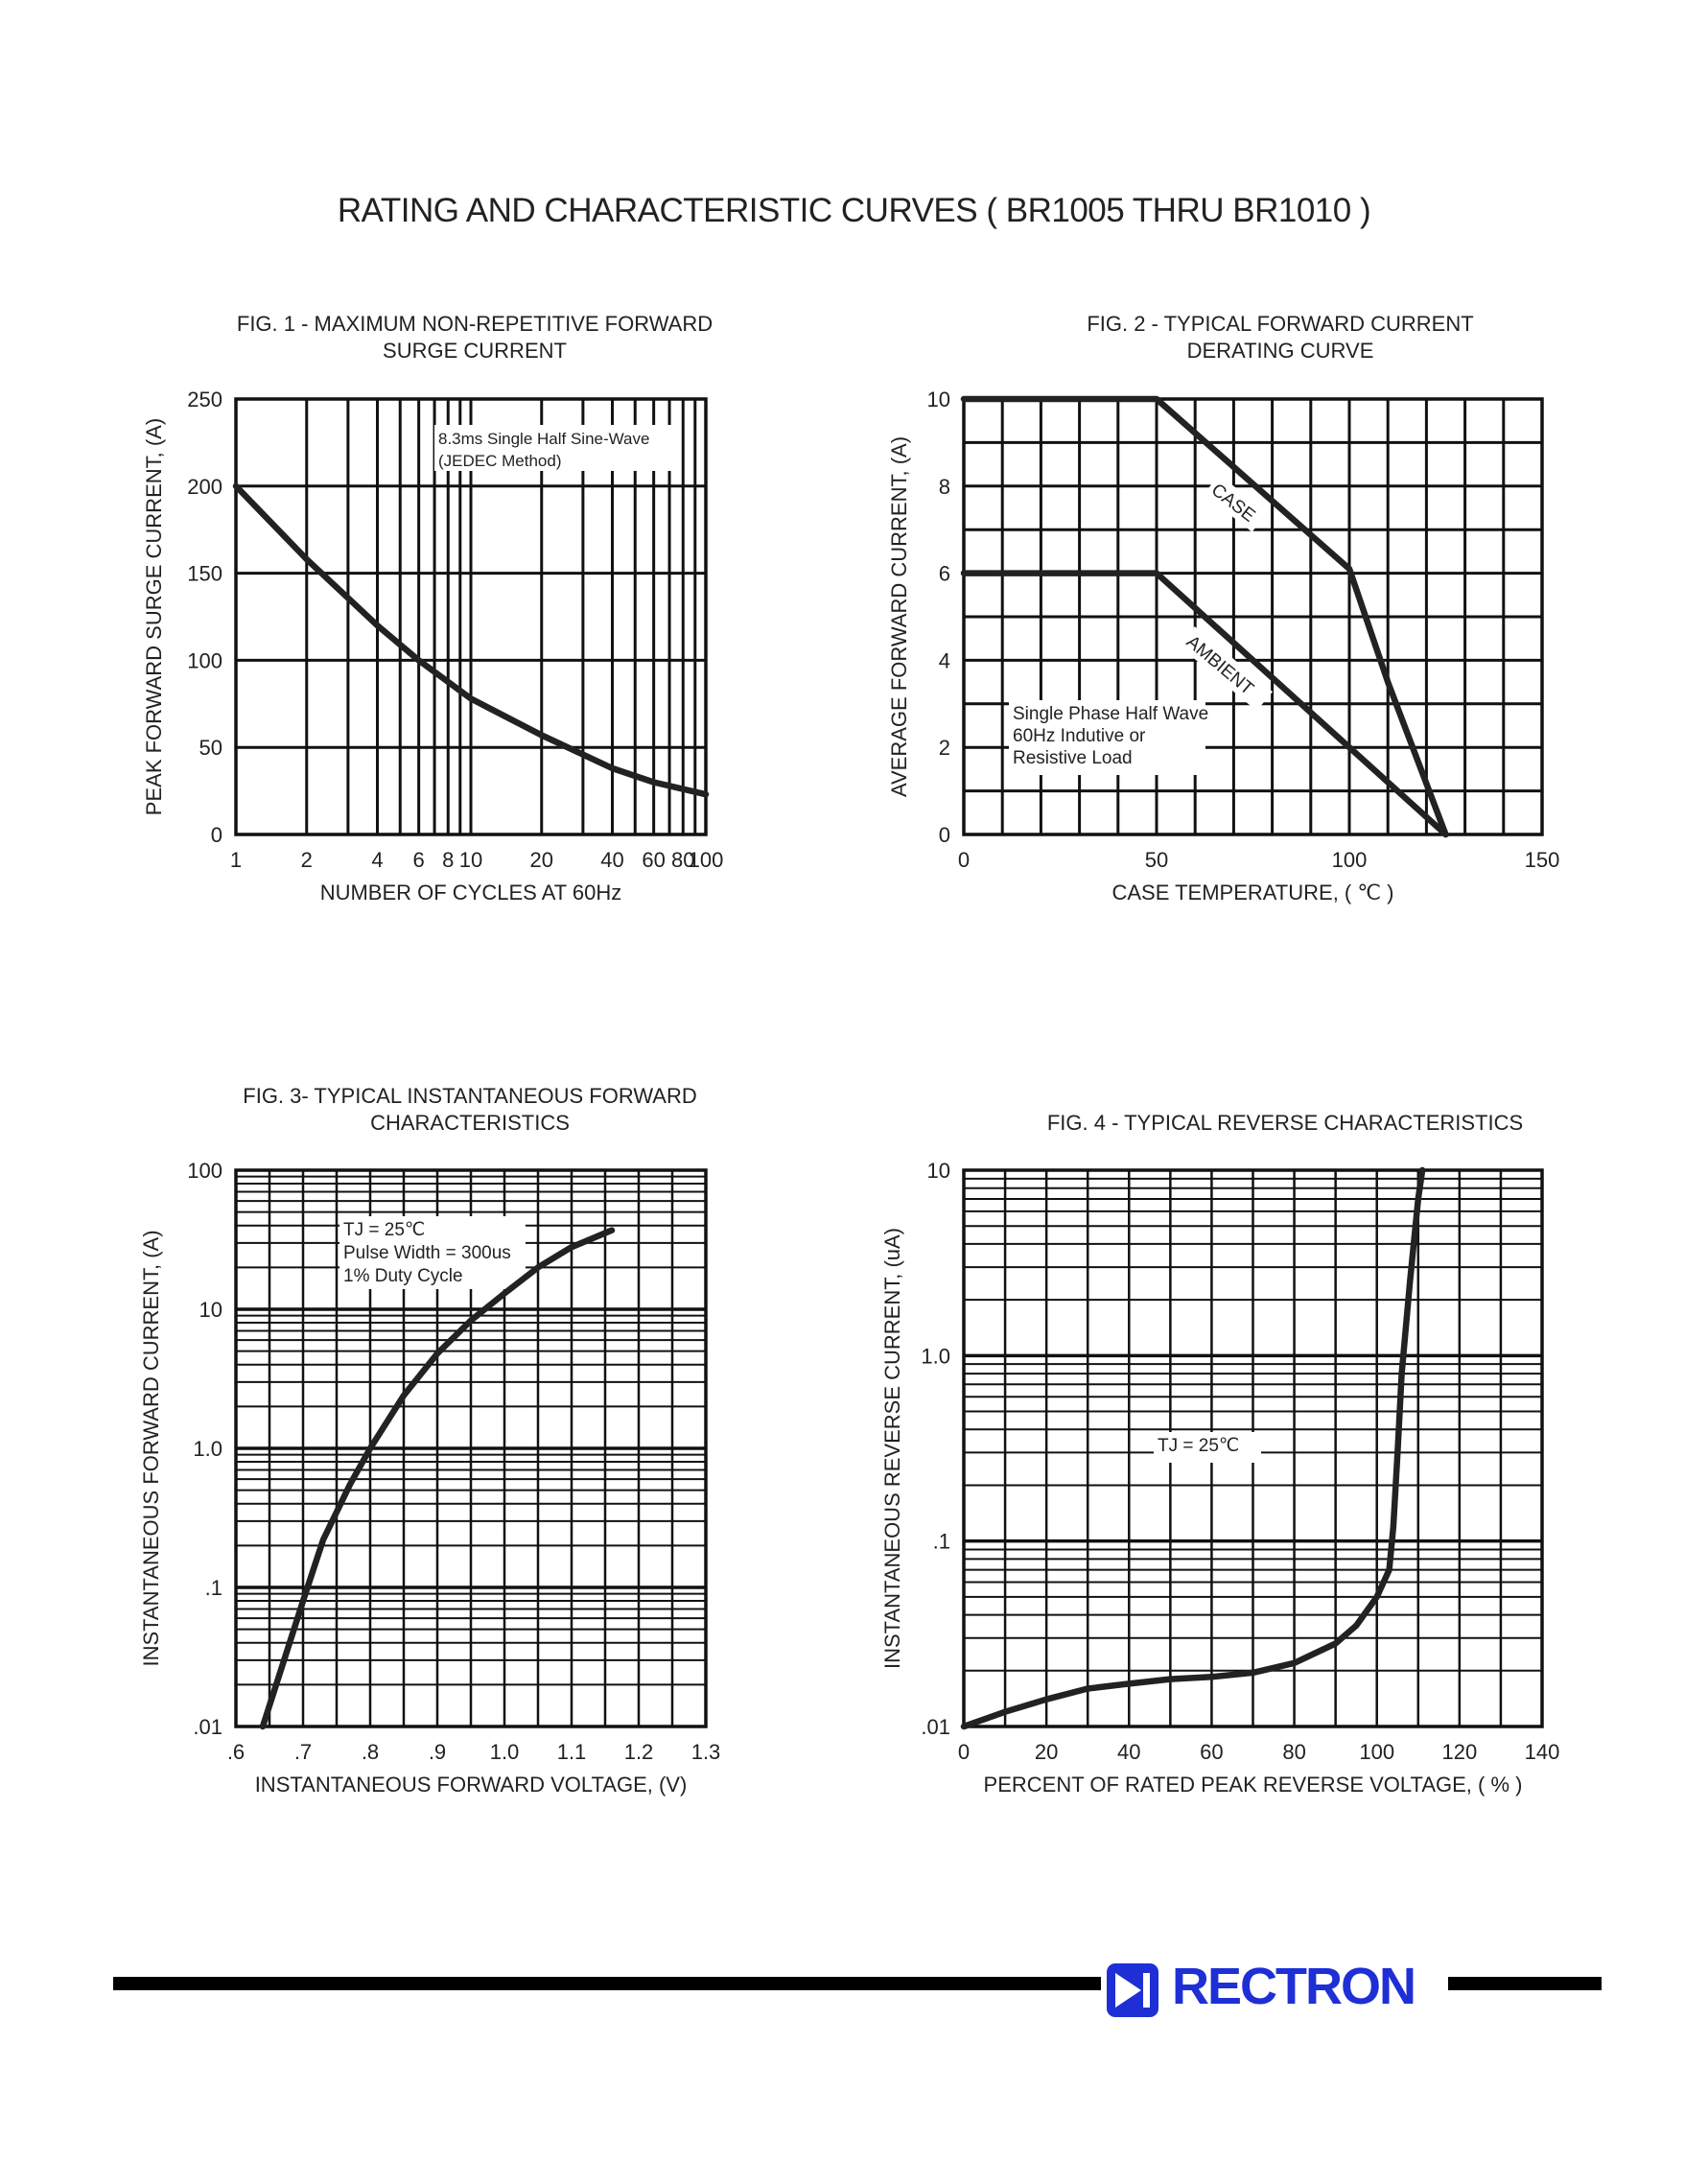 The image size is (1708, 2161). What do you see at coordinates (945, 487) in the screenshot?
I see `fig2-ytick-label: 8` at bounding box center [945, 487].